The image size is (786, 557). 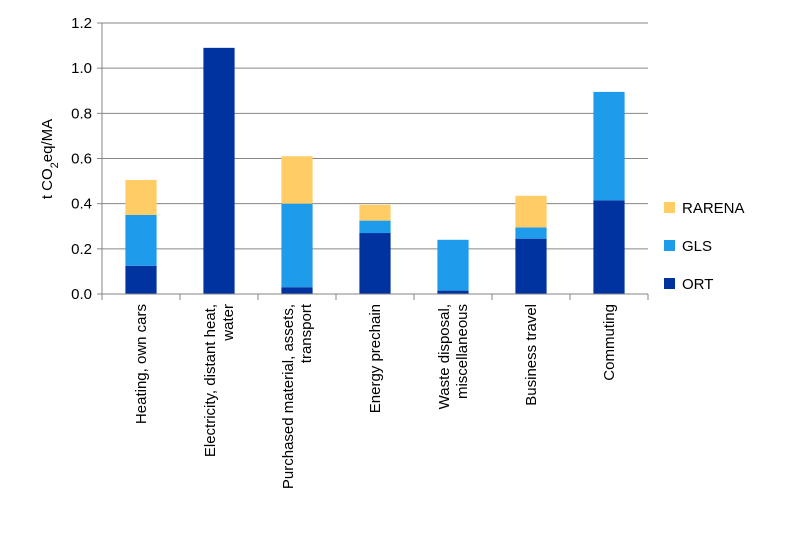 I want to click on legend: RARENA GLS ORT, so click(x=704, y=246).